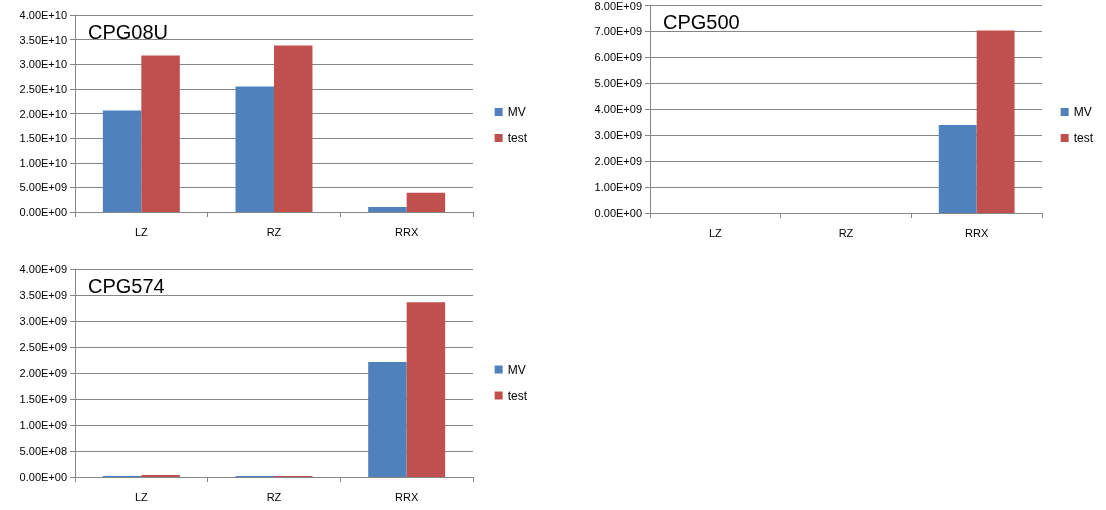  Describe the element at coordinates (701, 22) in the screenshot. I see `chart-title: CPG500` at that location.